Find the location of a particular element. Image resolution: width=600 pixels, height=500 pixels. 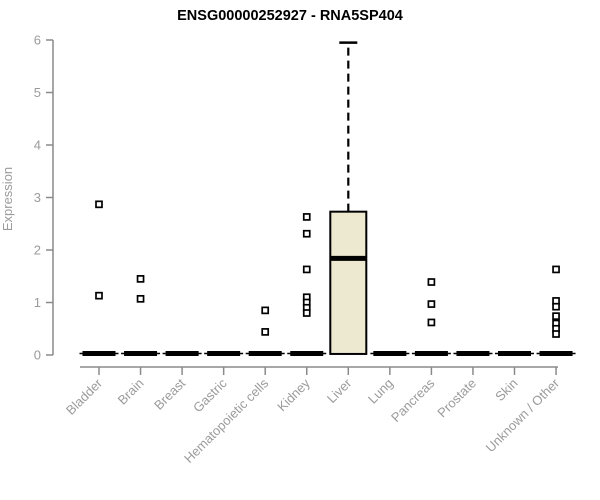

chart-title: ENSG00000252927 - RNA5SP404 is located at coordinates (290, 16).